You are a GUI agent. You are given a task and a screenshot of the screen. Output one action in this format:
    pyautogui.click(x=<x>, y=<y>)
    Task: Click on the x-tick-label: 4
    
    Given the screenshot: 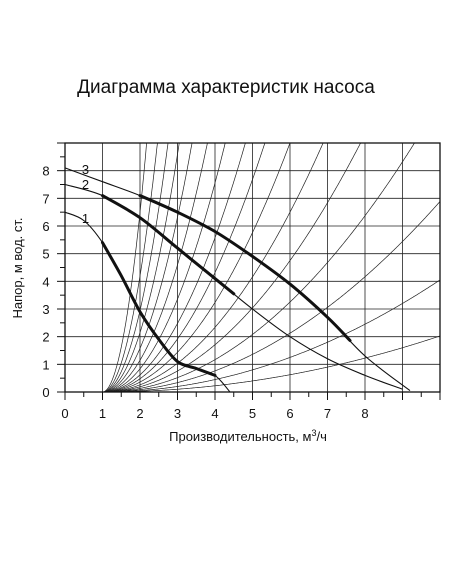 What is the action you would take?
    pyautogui.click(x=214, y=413)
    